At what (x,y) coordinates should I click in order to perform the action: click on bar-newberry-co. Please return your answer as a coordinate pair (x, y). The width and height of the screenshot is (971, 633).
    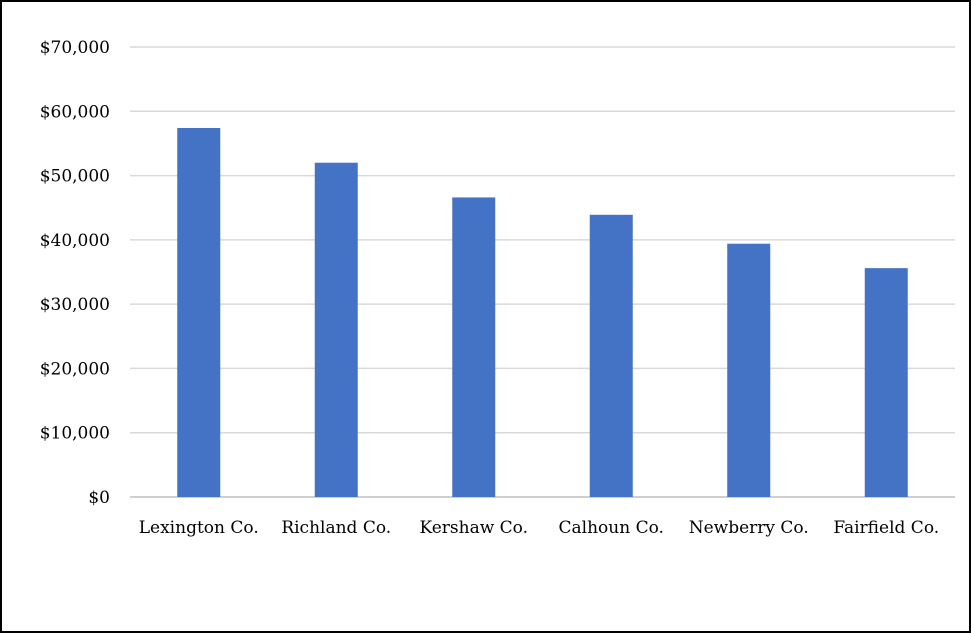
    Looking at the image, I should click on (749, 370).